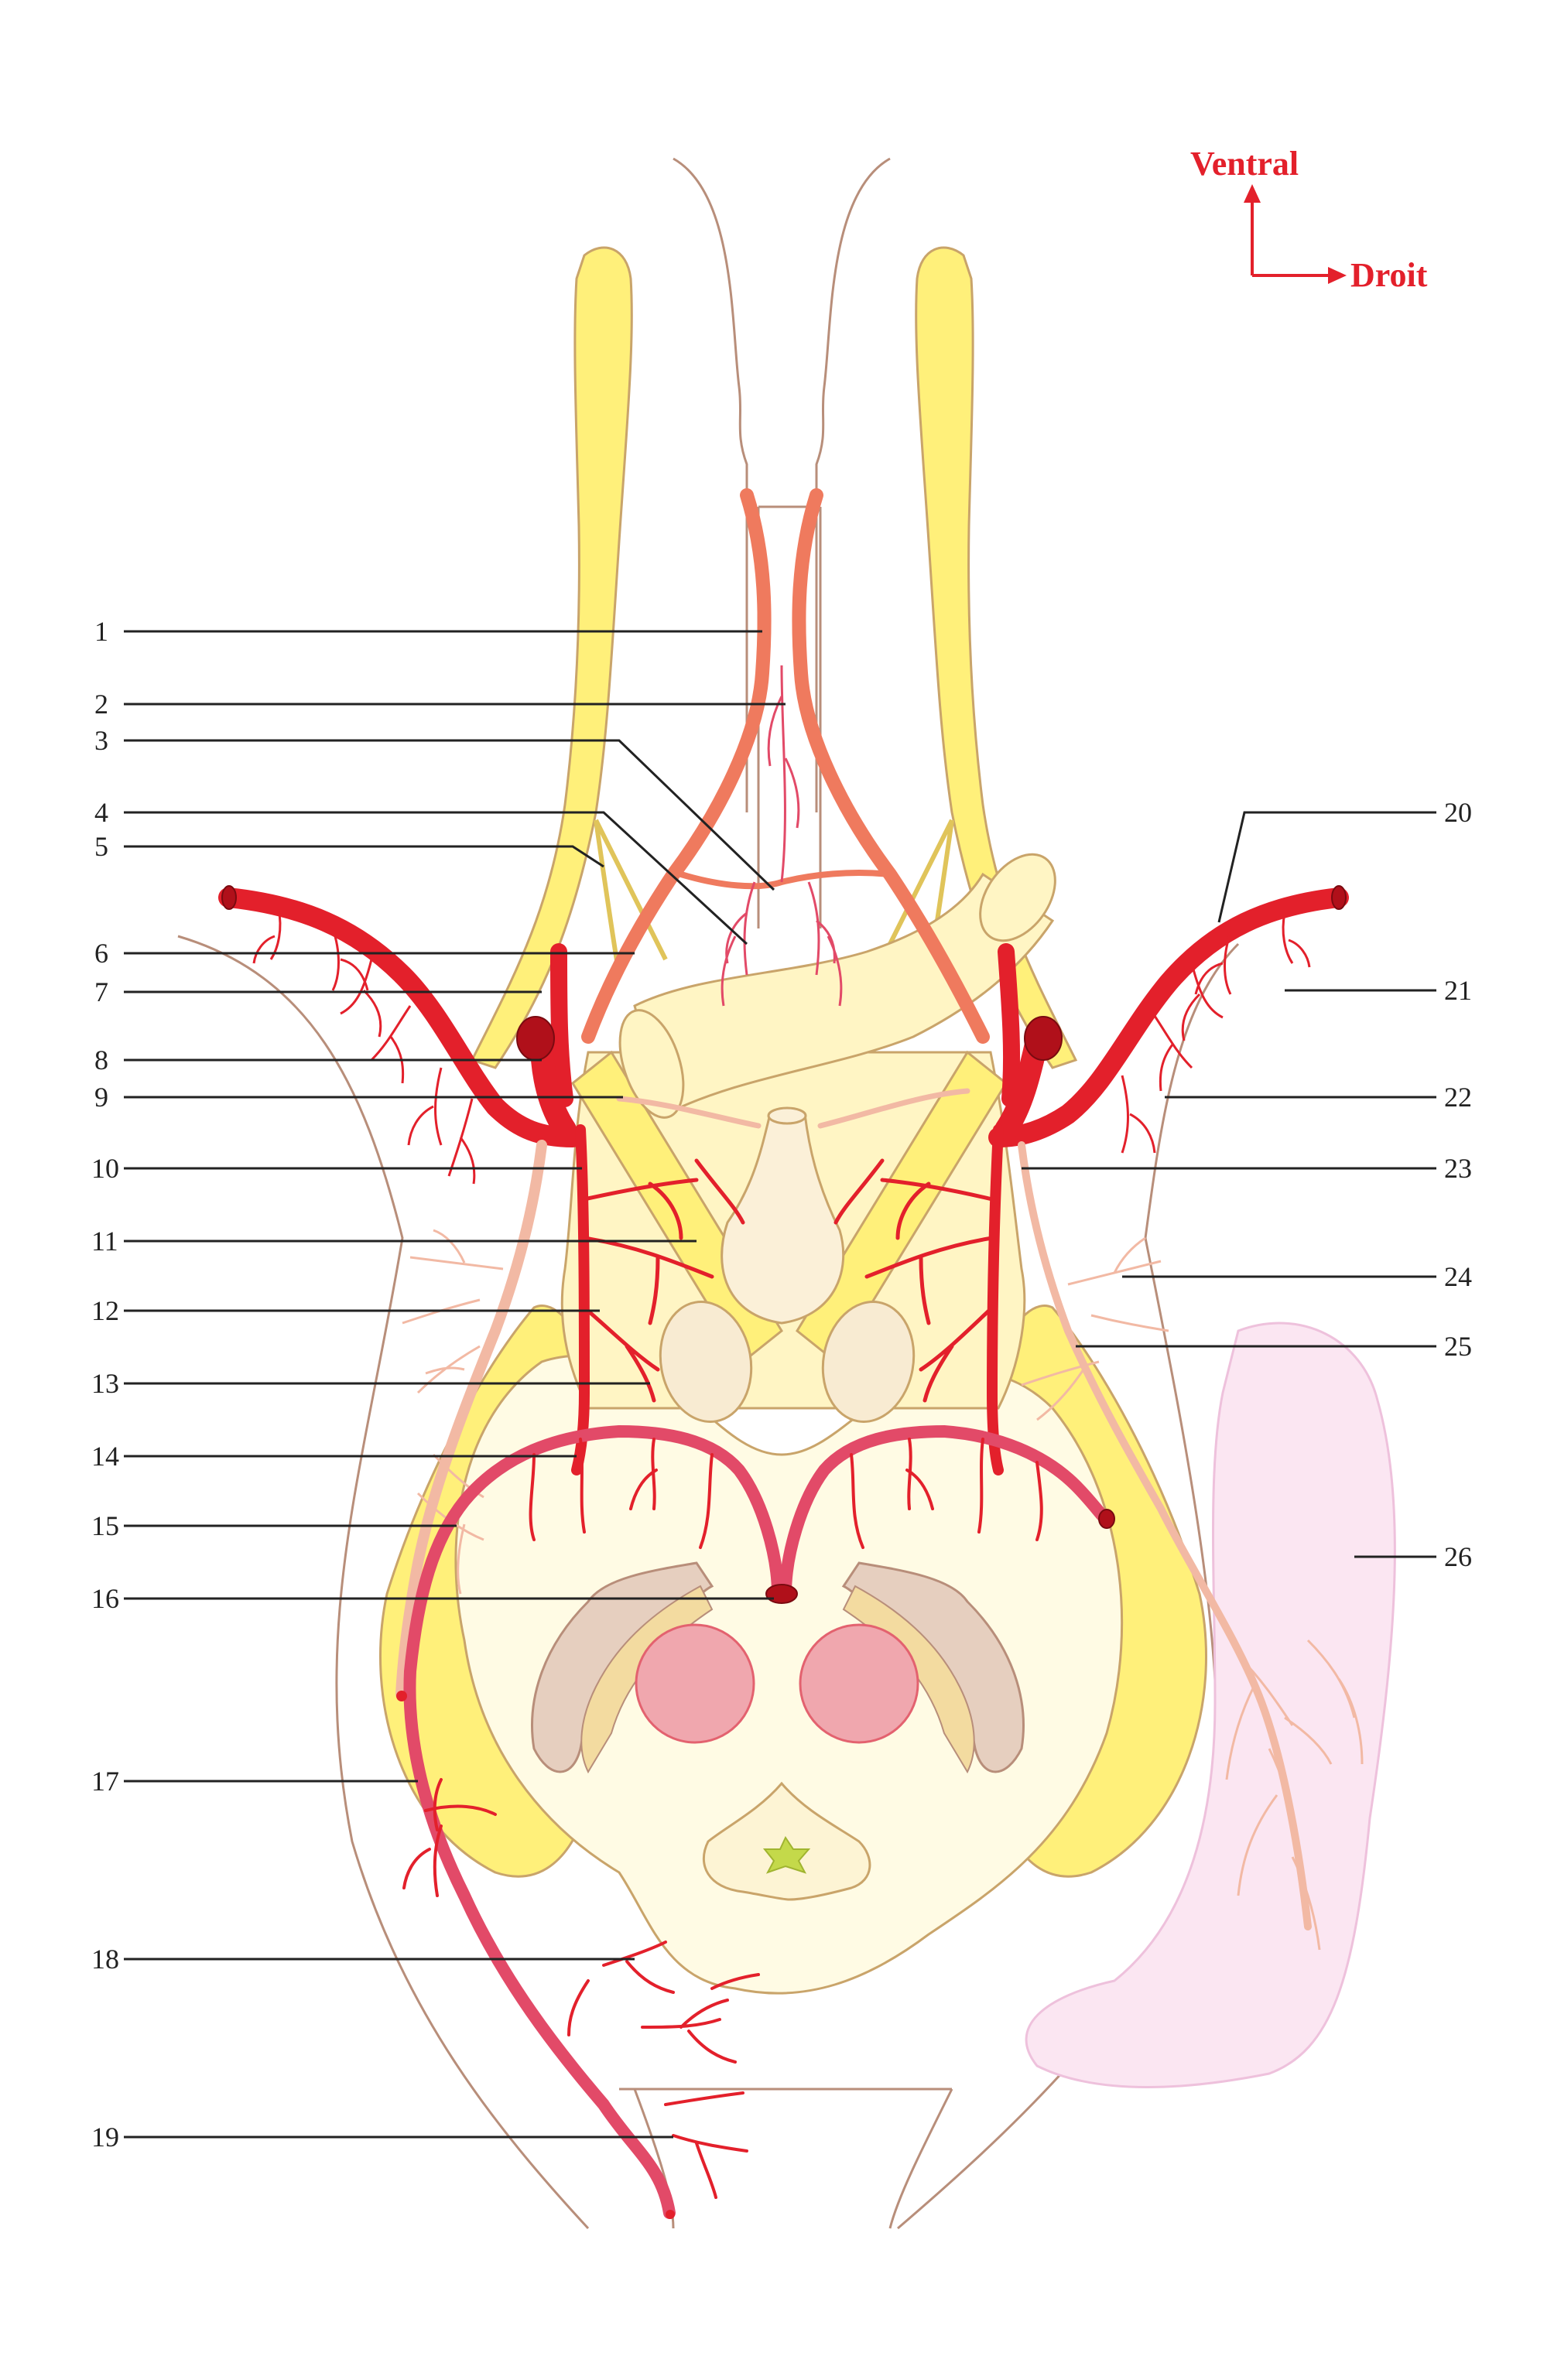  What do you see at coordinates (1458, 990) in the screenshot?
I see `label-21: 21` at bounding box center [1458, 990].